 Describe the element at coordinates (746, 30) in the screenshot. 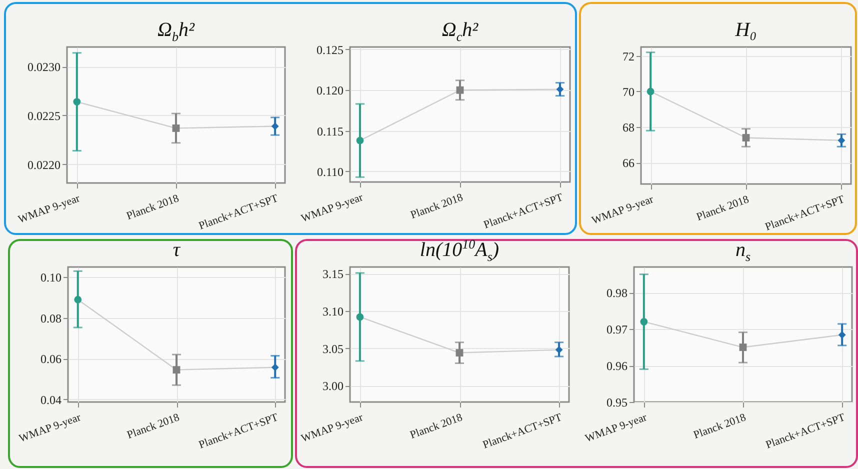

I see `chart-title: H₀` at that location.